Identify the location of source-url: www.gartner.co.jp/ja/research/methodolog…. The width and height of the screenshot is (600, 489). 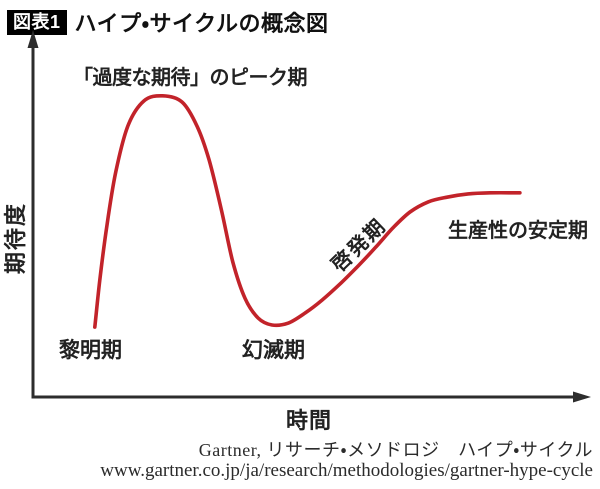
(346, 470).